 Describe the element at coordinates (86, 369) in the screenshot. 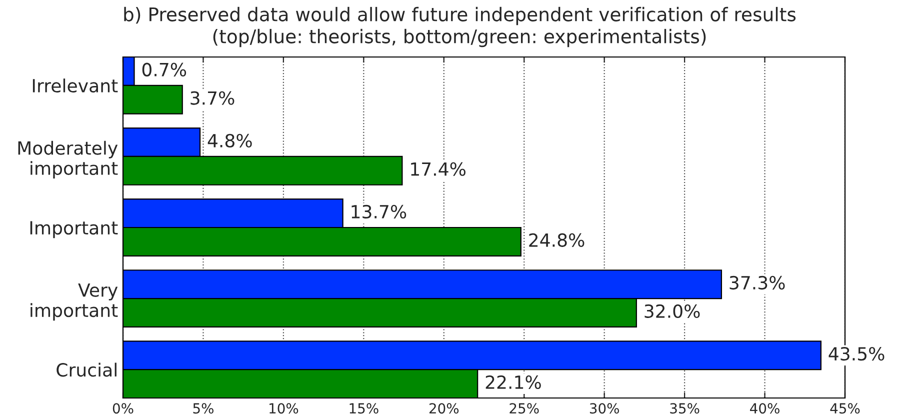

I see `y-tick-label: Crucial` at that location.